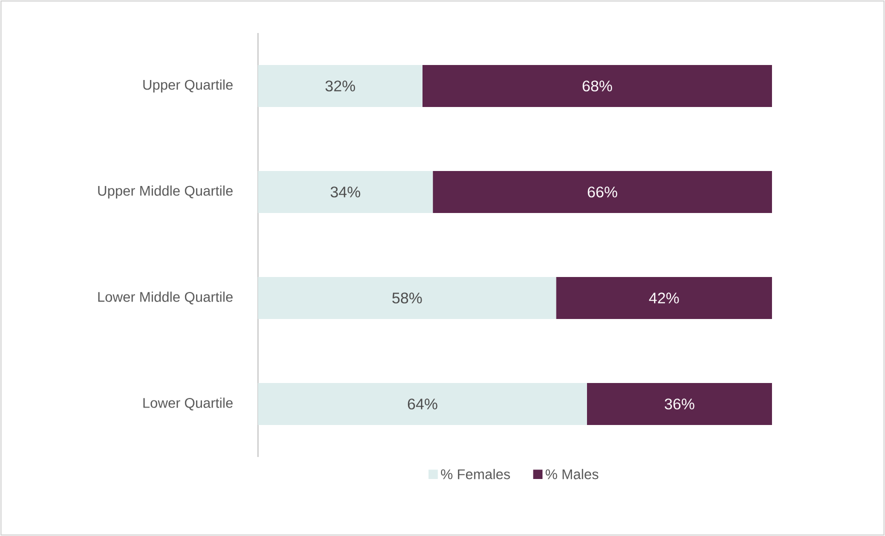 The height and width of the screenshot is (536, 885). I want to click on data-label: 64%, so click(423, 404).